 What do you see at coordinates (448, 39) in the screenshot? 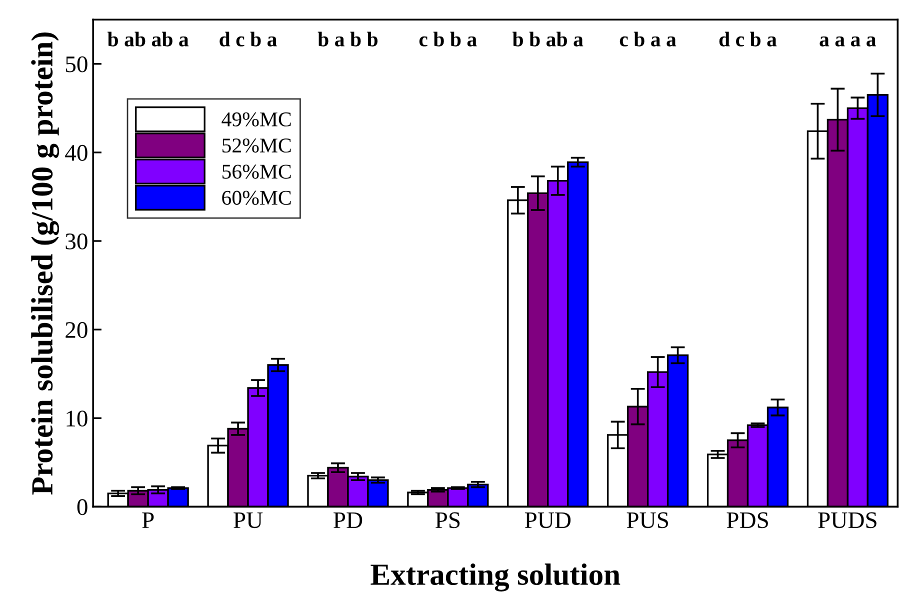
I see `annotation: c b b a` at bounding box center [448, 39].